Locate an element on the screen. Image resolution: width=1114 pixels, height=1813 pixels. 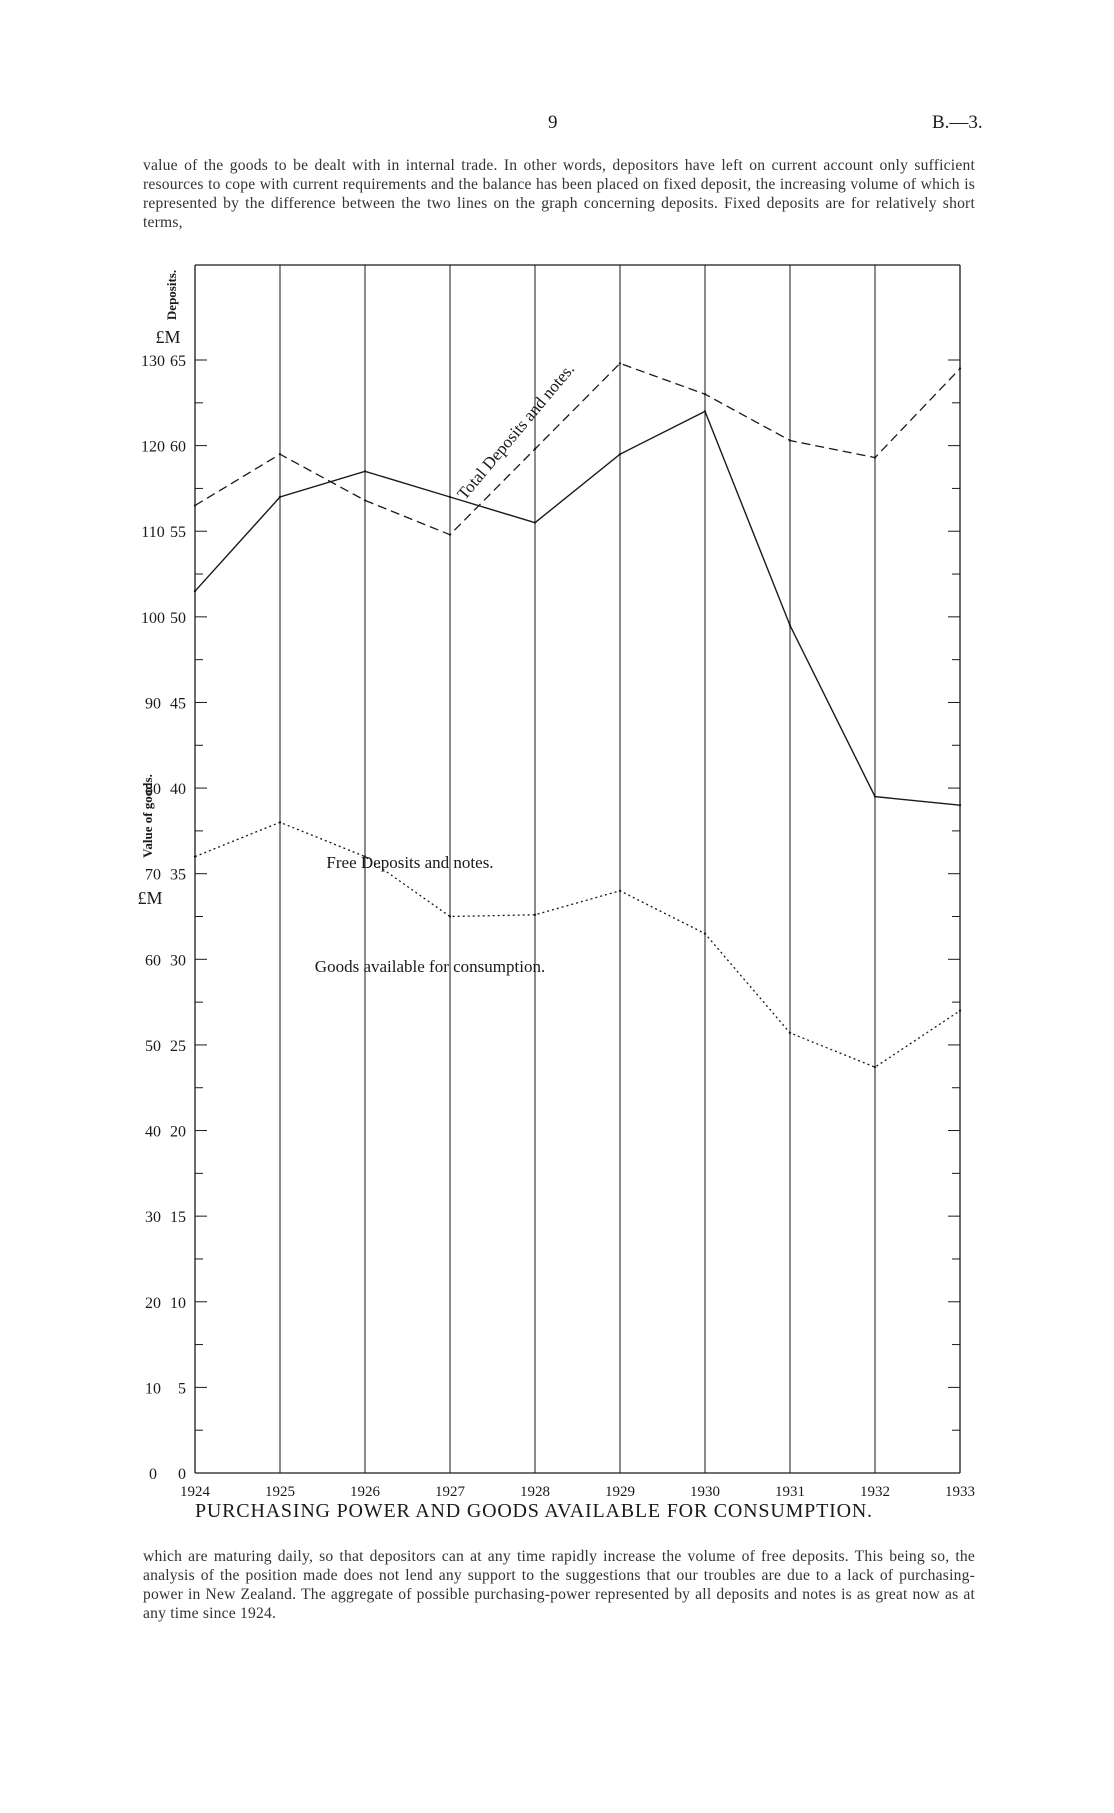
deposits-tick-label: 50 is located at coordinates (178, 618).